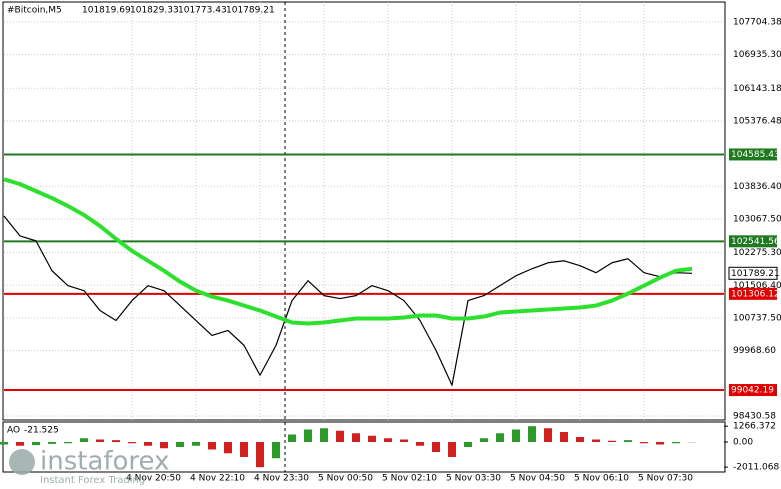 This screenshot has height=489, width=781. What do you see at coordinates (106, 11) in the screenshot?
I see `ohlc-open: 101819.69` at bounding box center [106, 11].